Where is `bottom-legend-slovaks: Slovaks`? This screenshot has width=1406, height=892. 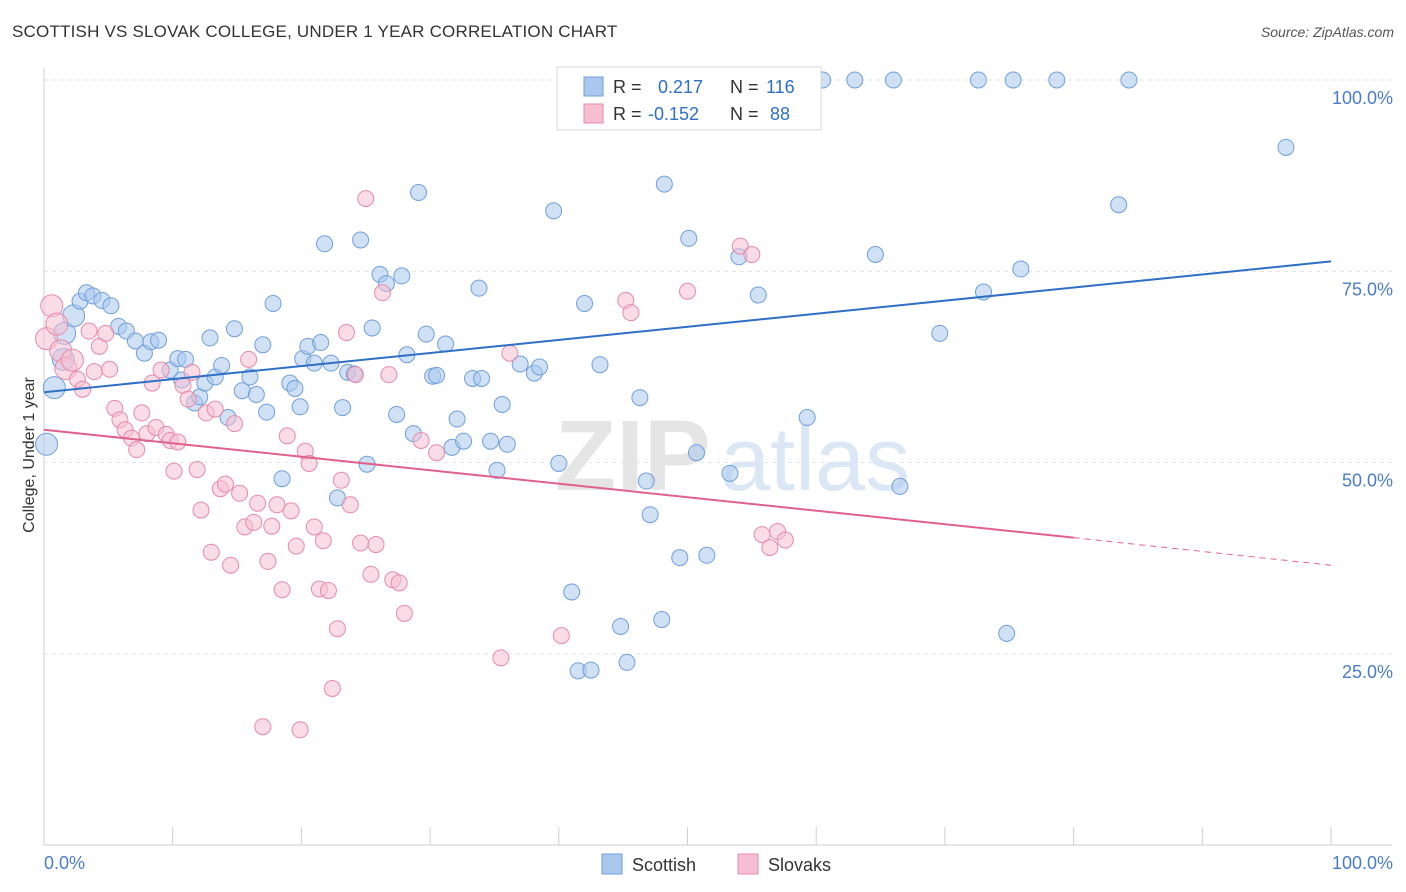 bottom-legend-slovaks: Slovaks is located at coordinates (799, 865).